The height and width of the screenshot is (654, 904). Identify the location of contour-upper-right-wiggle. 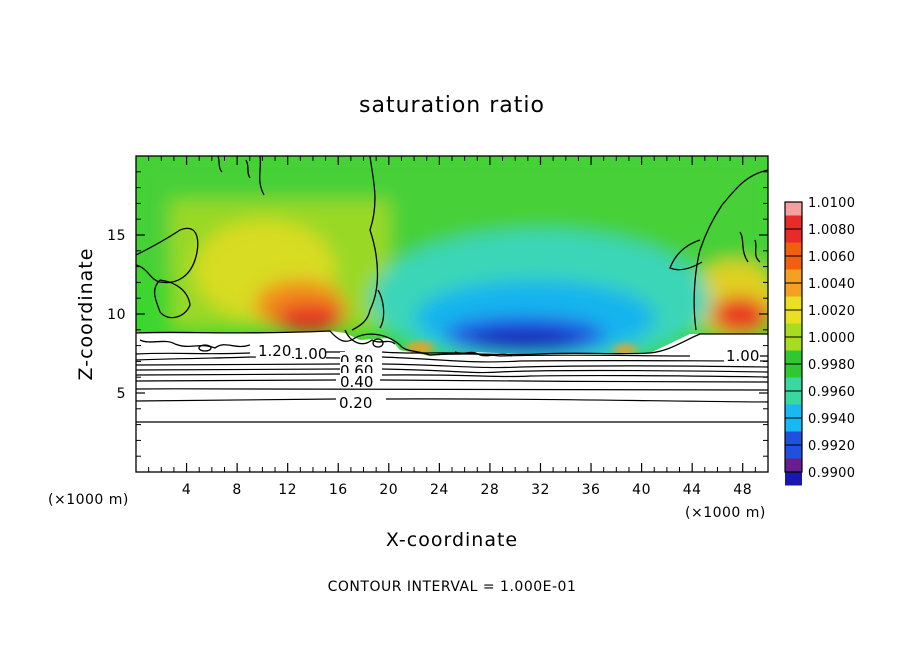
(750, 247).